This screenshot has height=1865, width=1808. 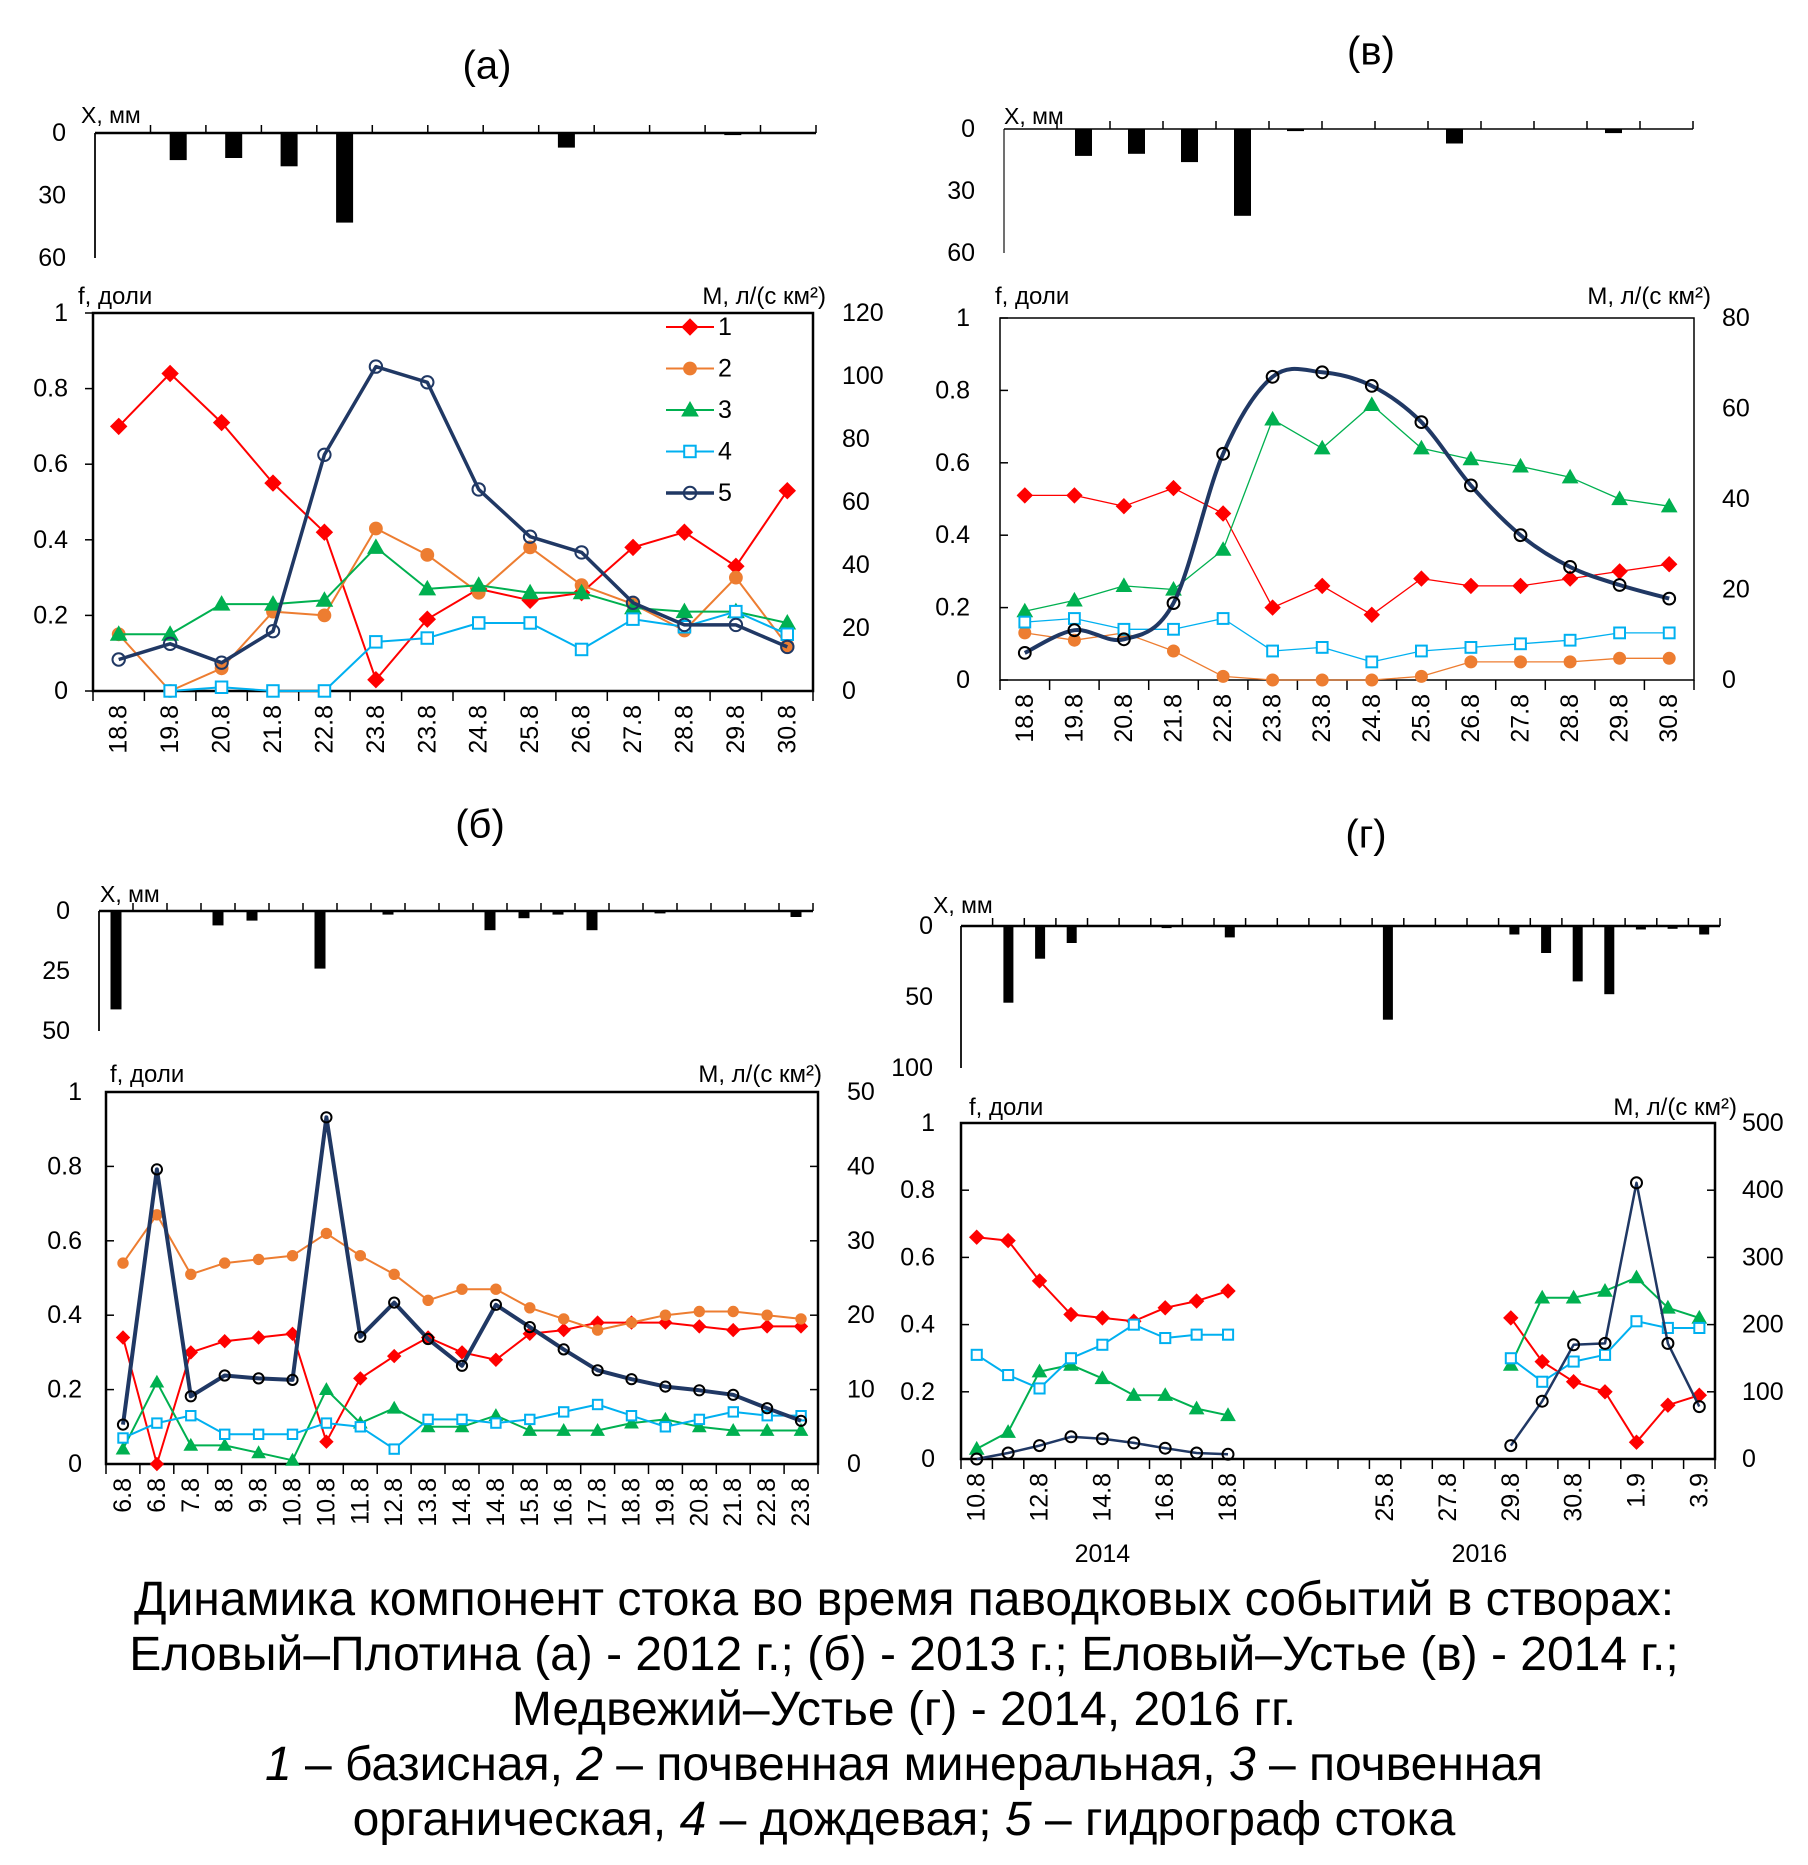 I want to click on x-tick-label: 10.8, so click(x=977, y=1497).